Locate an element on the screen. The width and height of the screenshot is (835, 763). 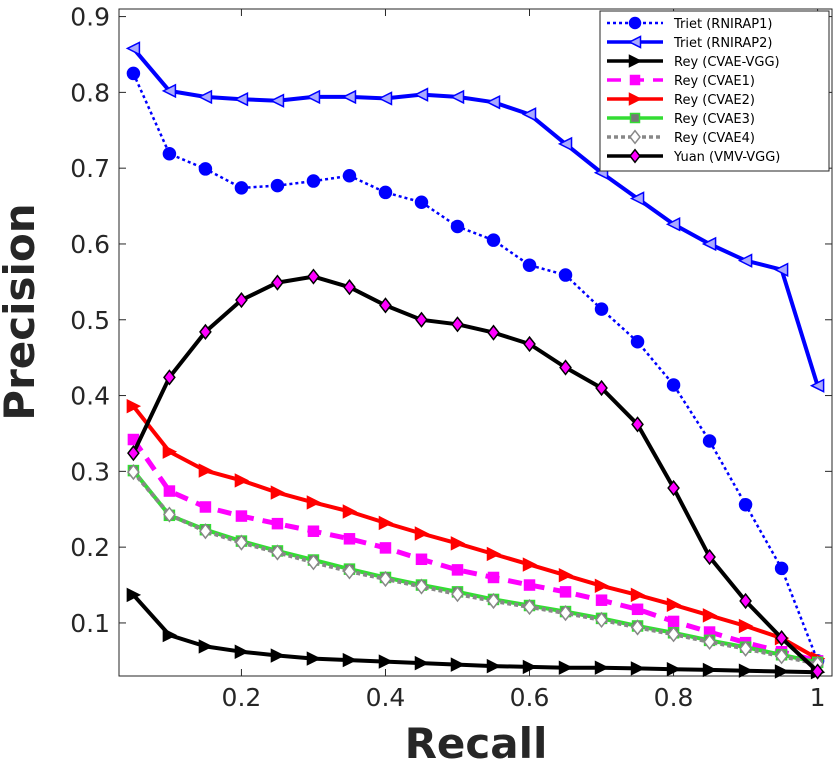
y-tick-label: 0.6 is located at coordinates (90, 244).